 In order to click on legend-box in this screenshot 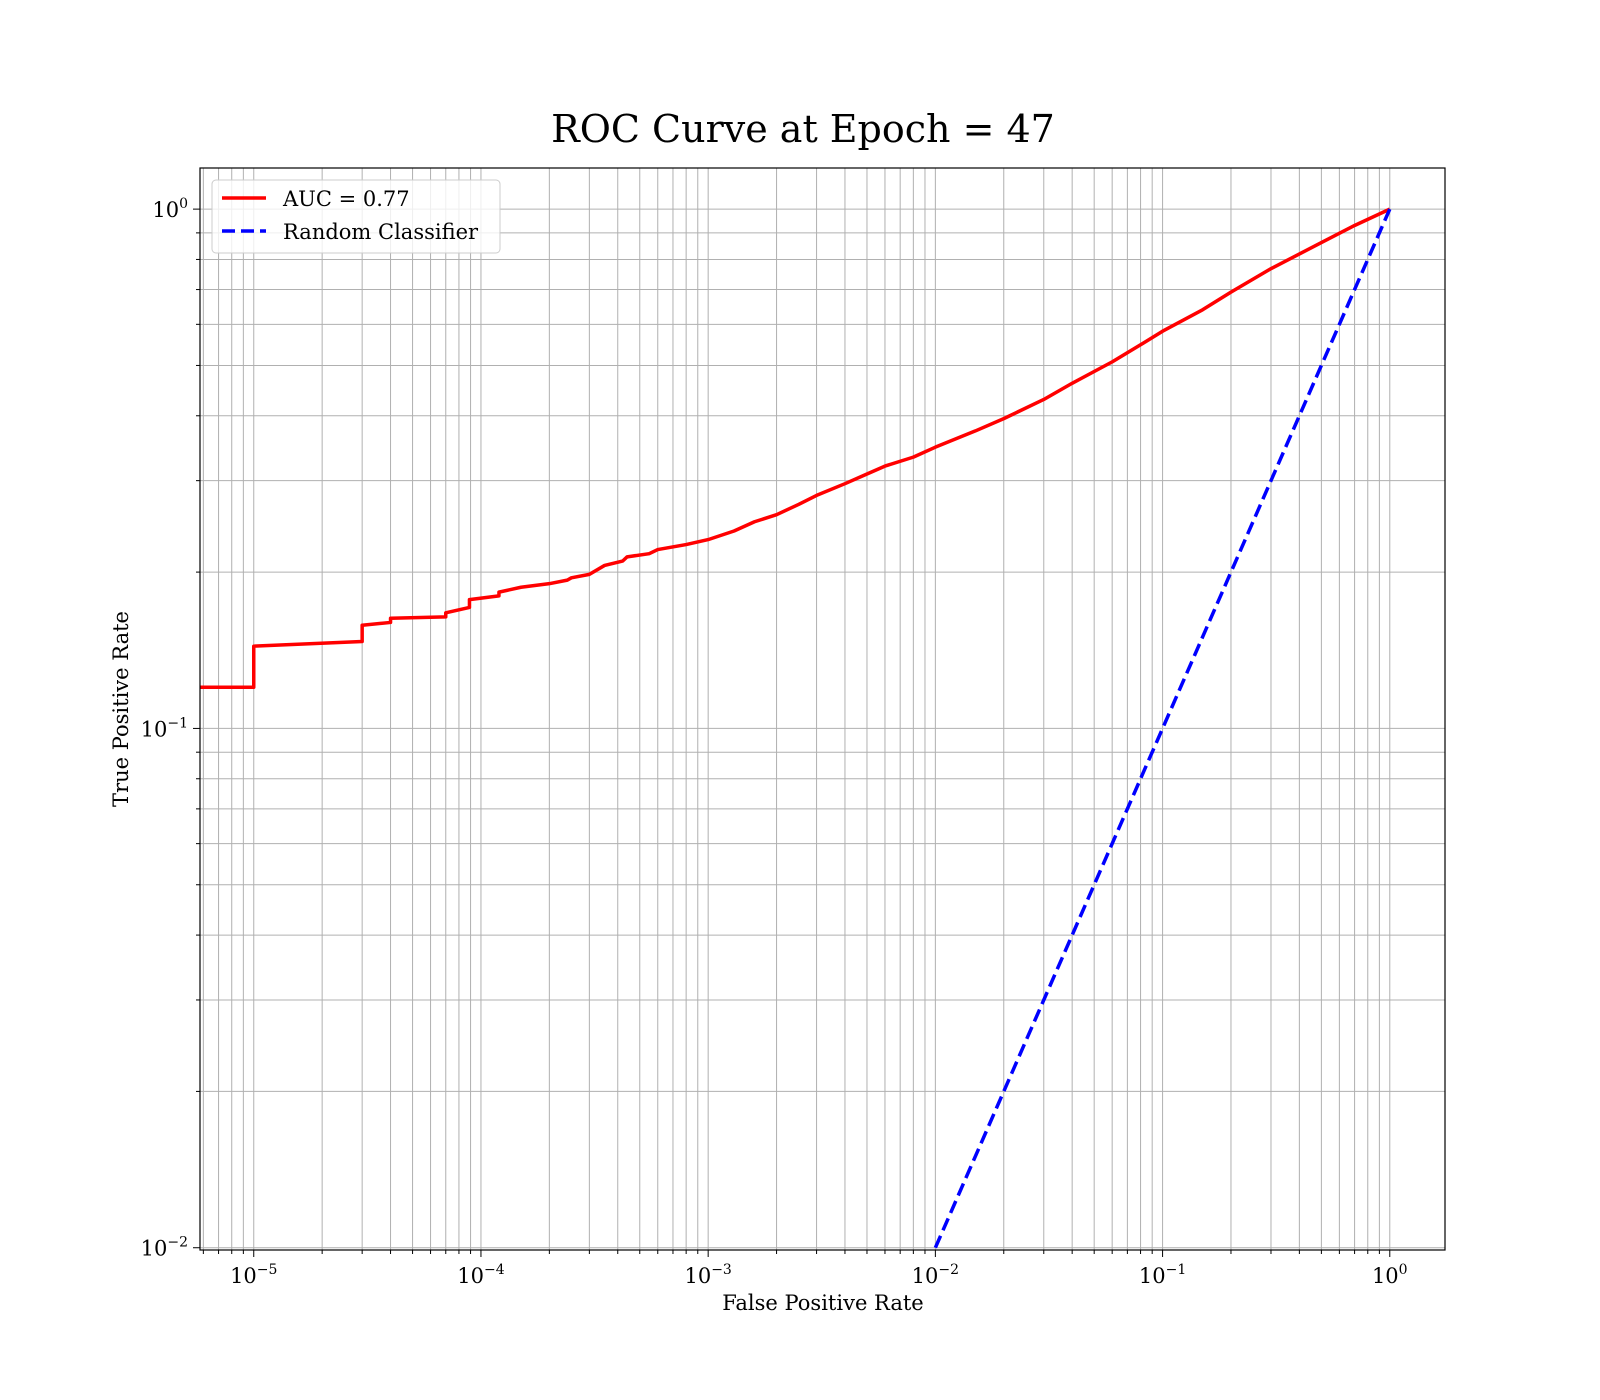, I will do `click(356, 216)`.